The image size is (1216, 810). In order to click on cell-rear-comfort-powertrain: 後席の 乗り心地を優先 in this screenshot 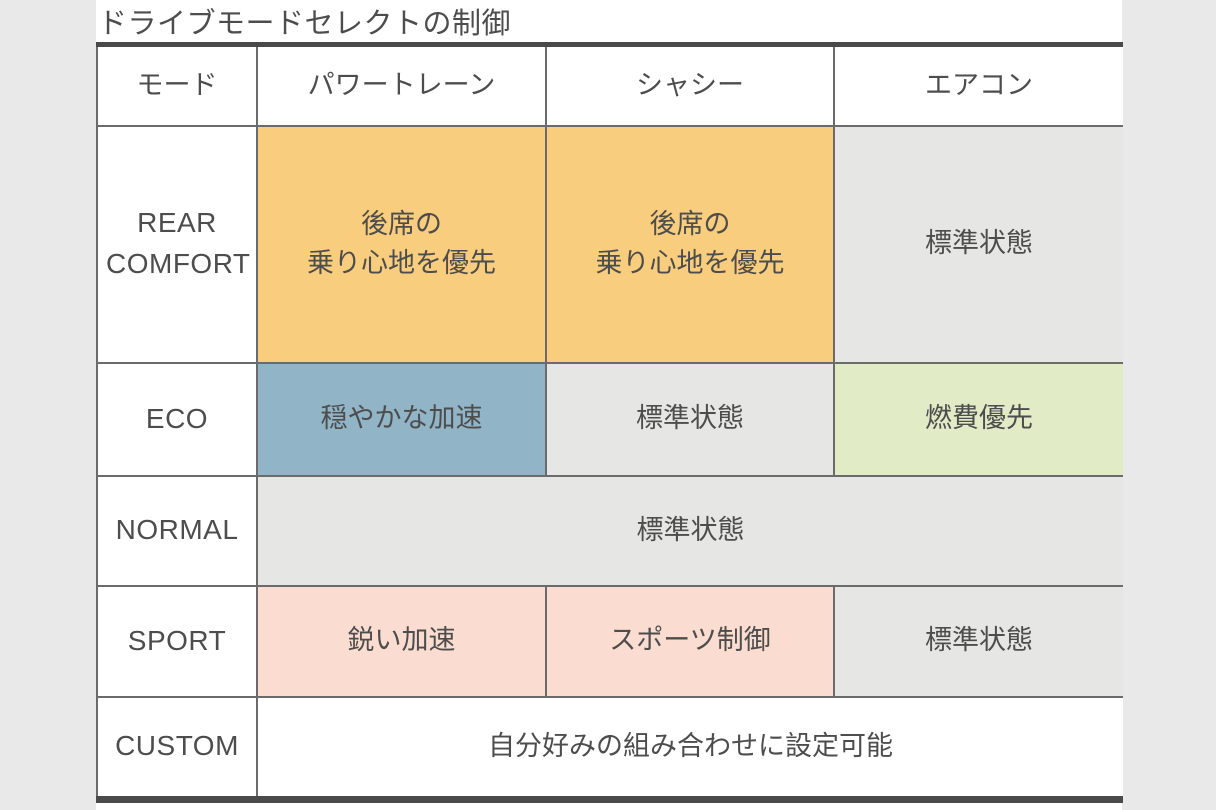, I will do `click(401, 244)`.